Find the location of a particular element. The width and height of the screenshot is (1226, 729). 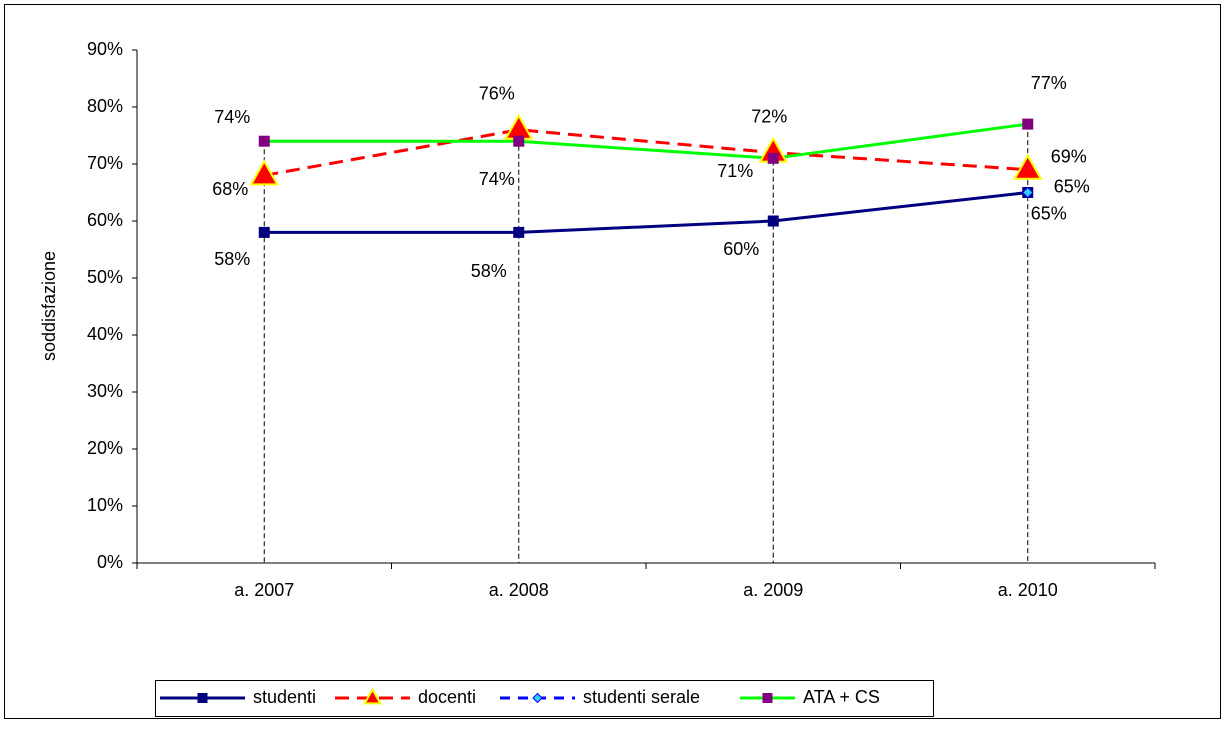

y-tick-label: 40% is located at coordinates (105, 334).